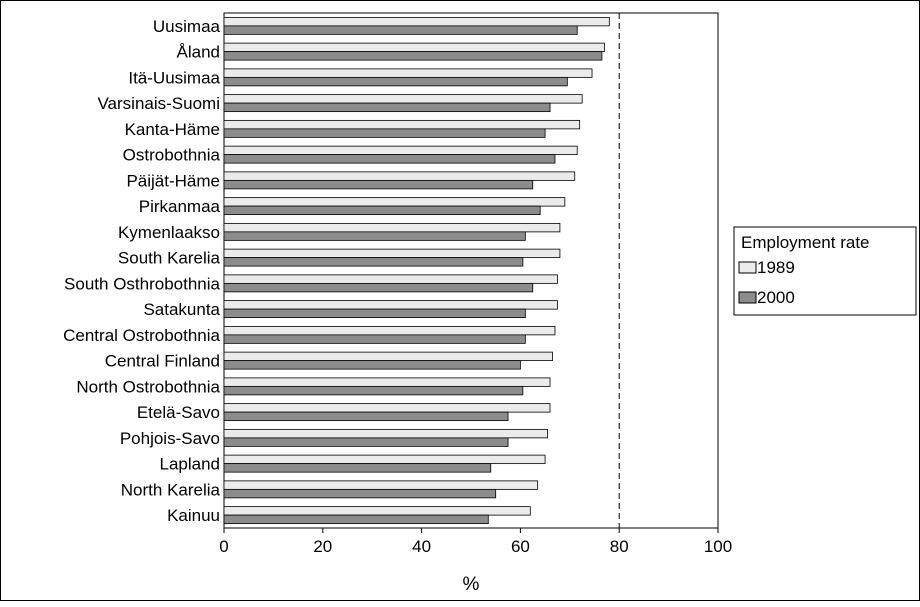 This screenshot has width=920, height=607. What do you see at coordinates (718, 546) in the screenshot?
I see `x-tick-label: 100` at bounding box center [718, 546].